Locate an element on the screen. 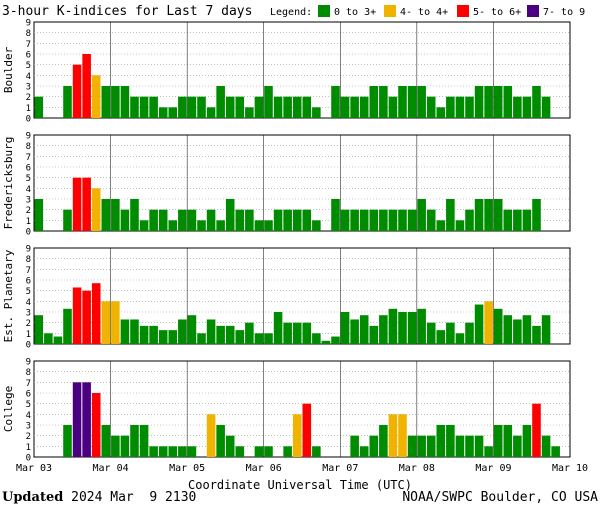 This screenshot has width=600, height=510. y-tick-label: 3 is located at coordinates (28, 314).